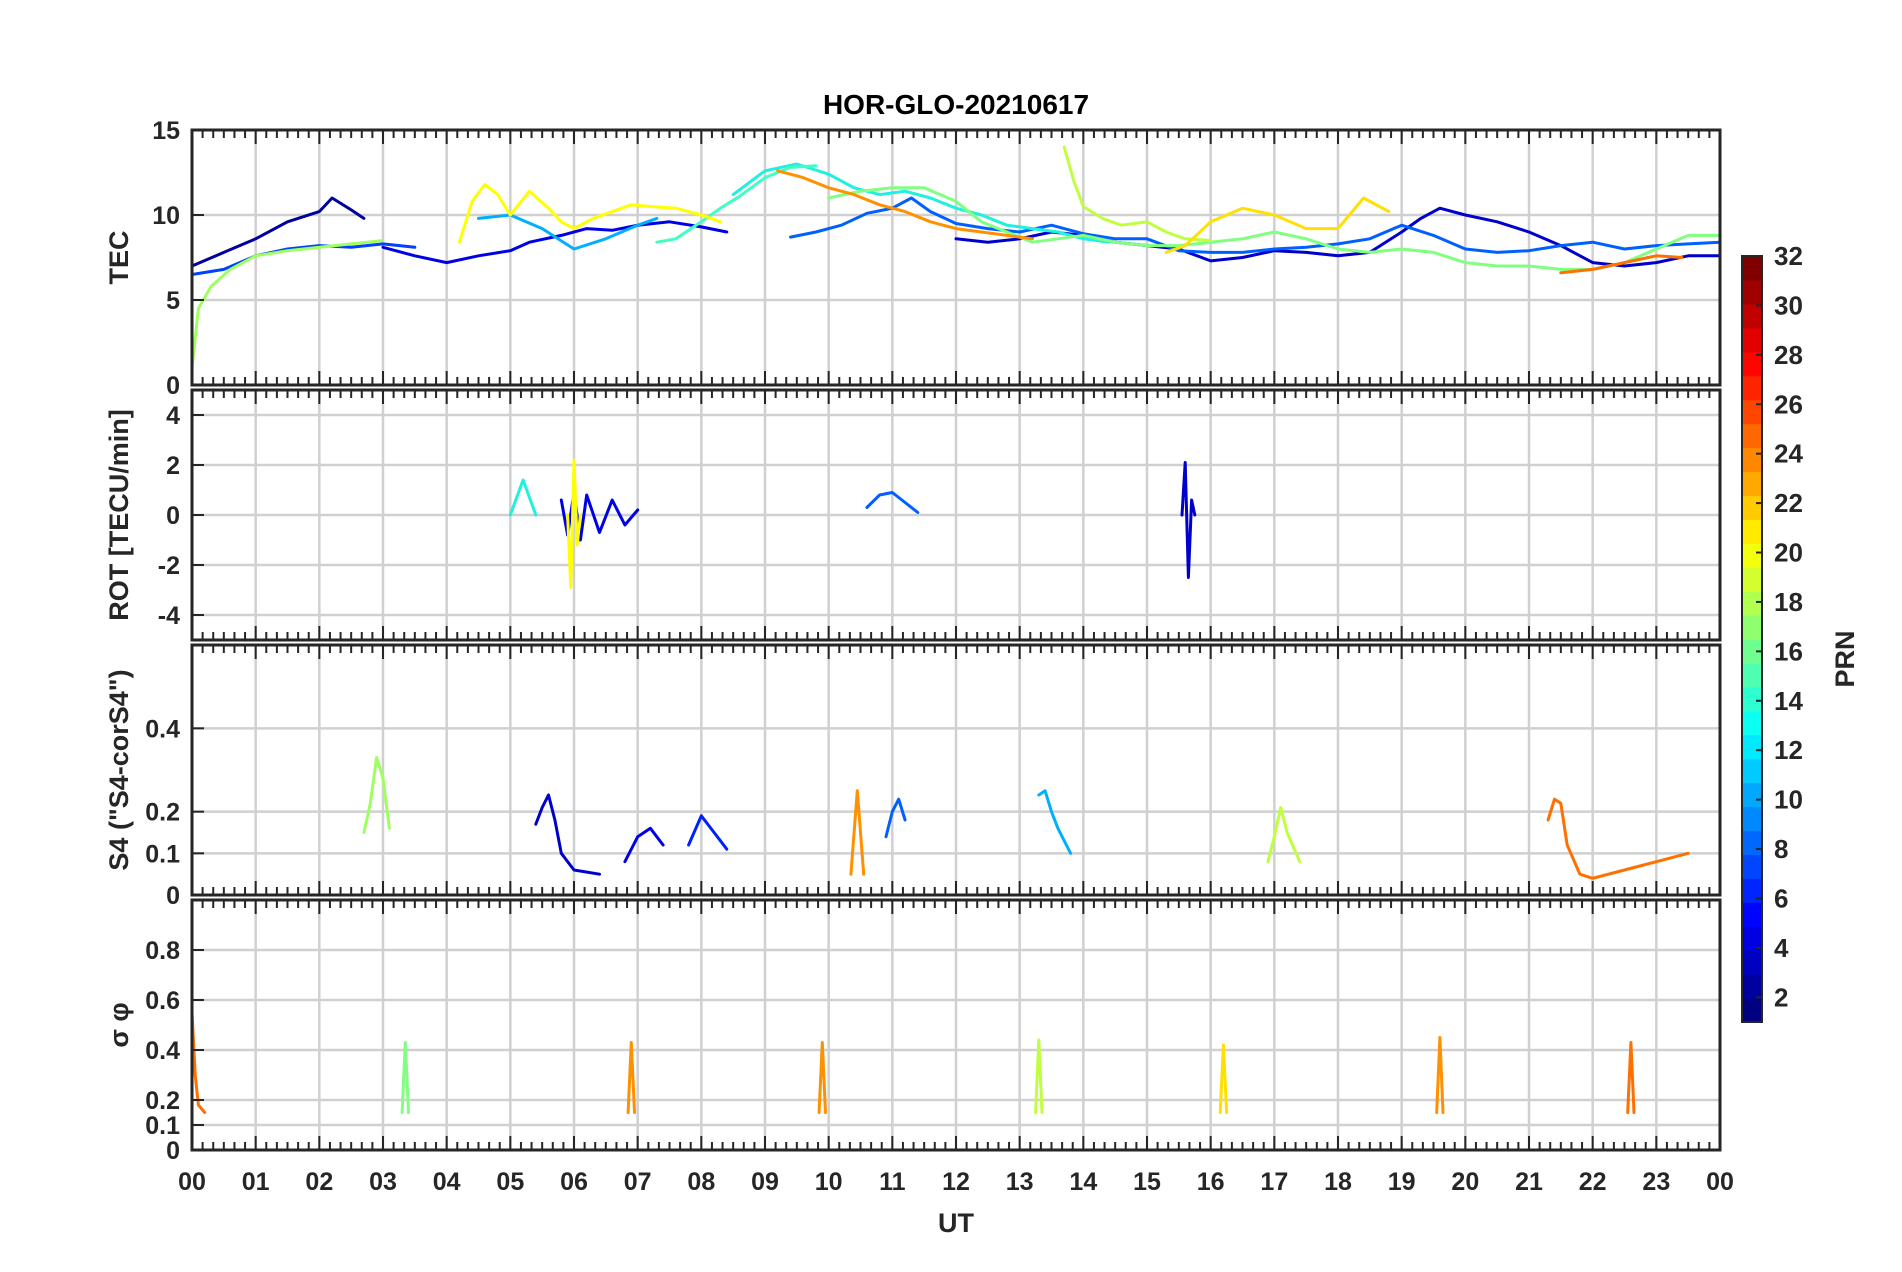 The height and width of the screenshot is (1272, 1902). I want to click on y-tick-label: -4, so click(169, 616).